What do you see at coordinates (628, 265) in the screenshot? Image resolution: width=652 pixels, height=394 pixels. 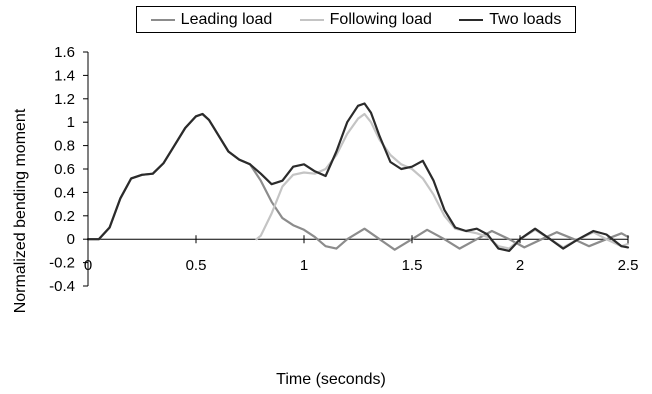 I see `x-tick-label: 2.5` at bounding box center [628, 265].